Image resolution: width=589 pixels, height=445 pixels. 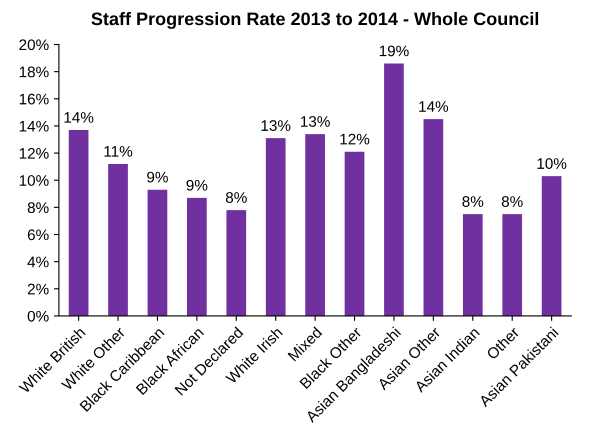 I want to click on data-label: 11%, so click(x=118, y=151).